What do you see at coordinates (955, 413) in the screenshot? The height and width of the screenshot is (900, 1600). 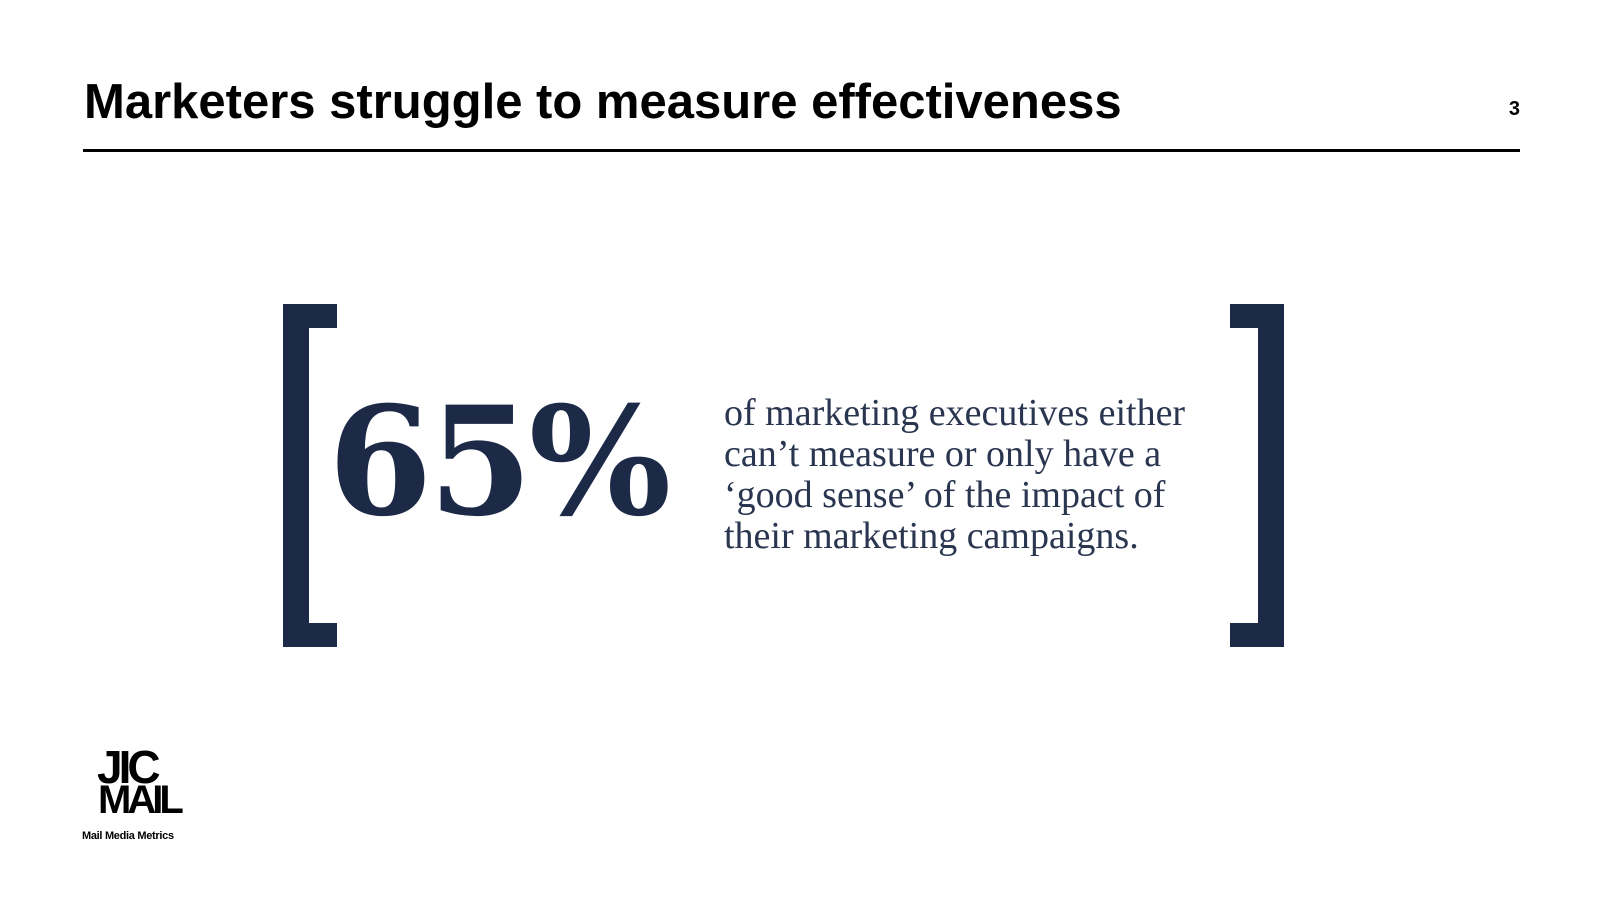 I see `statistic-description-line: of marketing executives either` at bounding box center [955, 413].